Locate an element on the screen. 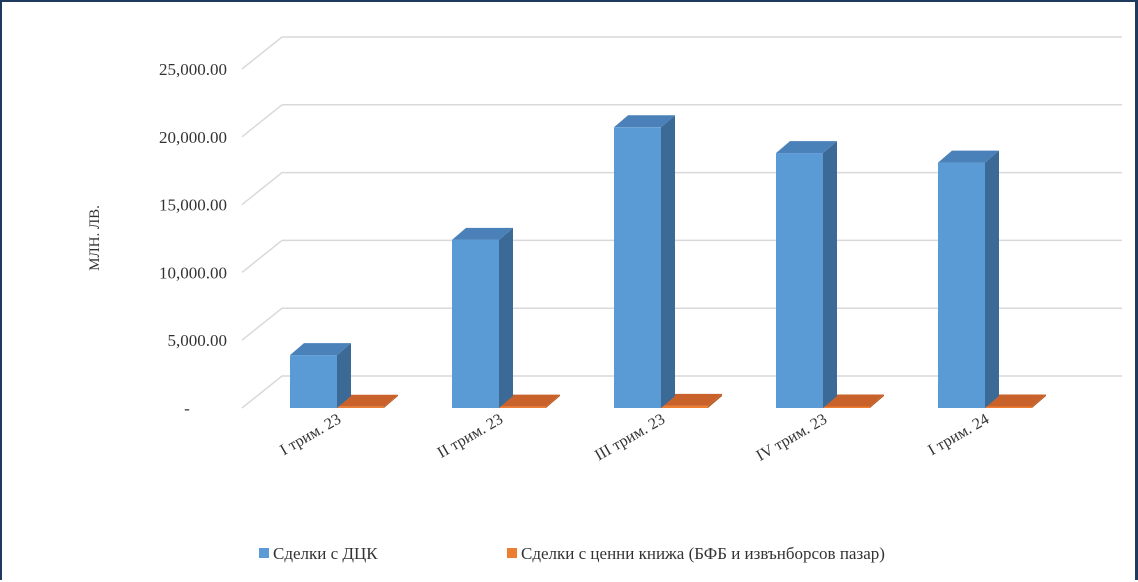 Image resolution: width=1138 pixels, height=582 pixels. category-label-0: I трим. 23 is located at coordinates (310, 435).